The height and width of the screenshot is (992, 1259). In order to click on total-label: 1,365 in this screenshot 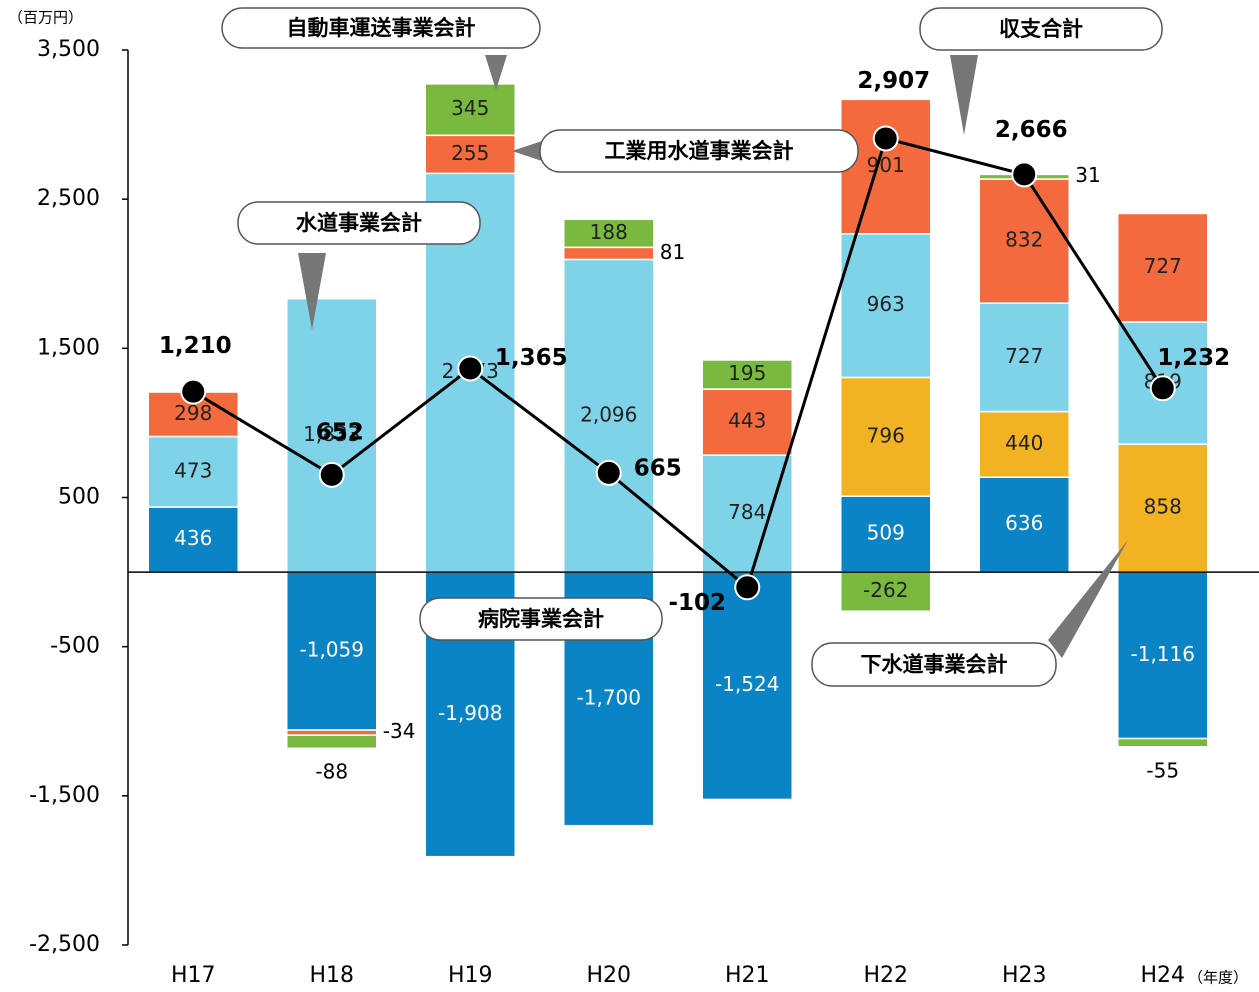, I will do `click(531, 358)`.